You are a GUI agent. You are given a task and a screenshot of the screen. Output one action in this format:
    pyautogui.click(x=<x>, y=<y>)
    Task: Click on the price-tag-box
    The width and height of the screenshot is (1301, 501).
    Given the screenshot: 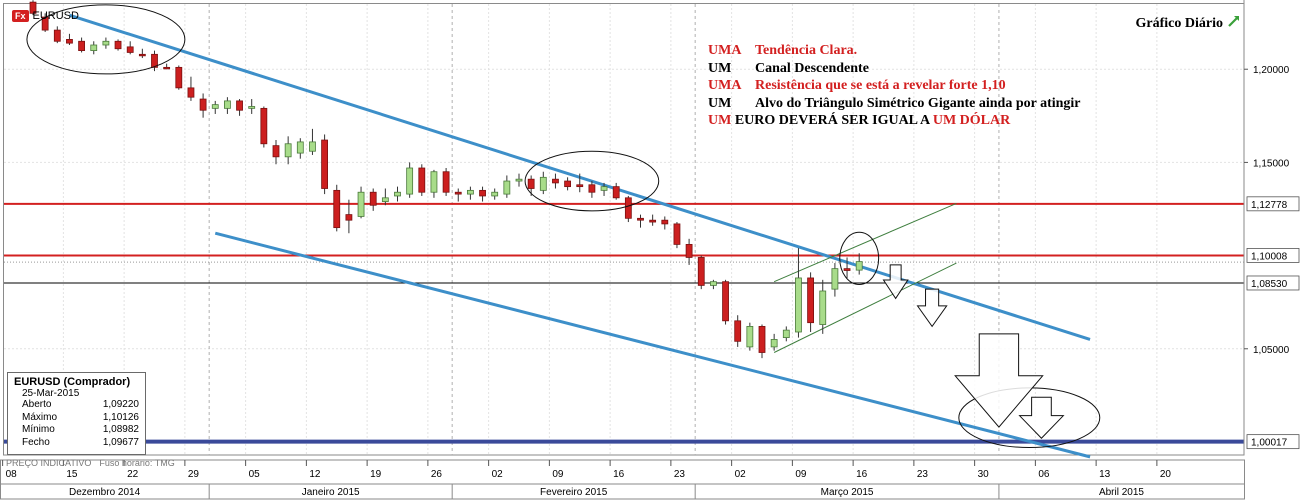 What is the action you would take?
    pyautogui.click(x=1273, y=442)
    